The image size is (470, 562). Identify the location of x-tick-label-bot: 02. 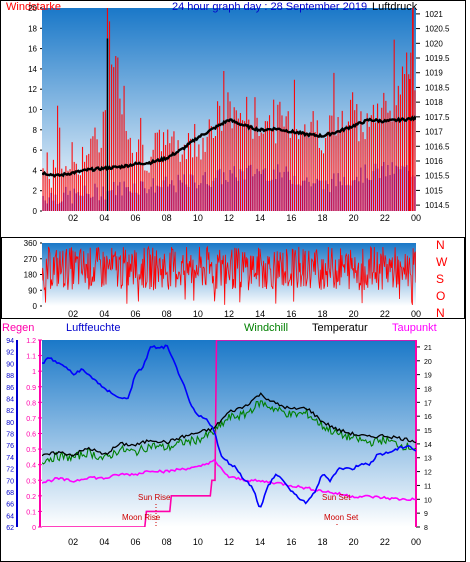
(73, 542).